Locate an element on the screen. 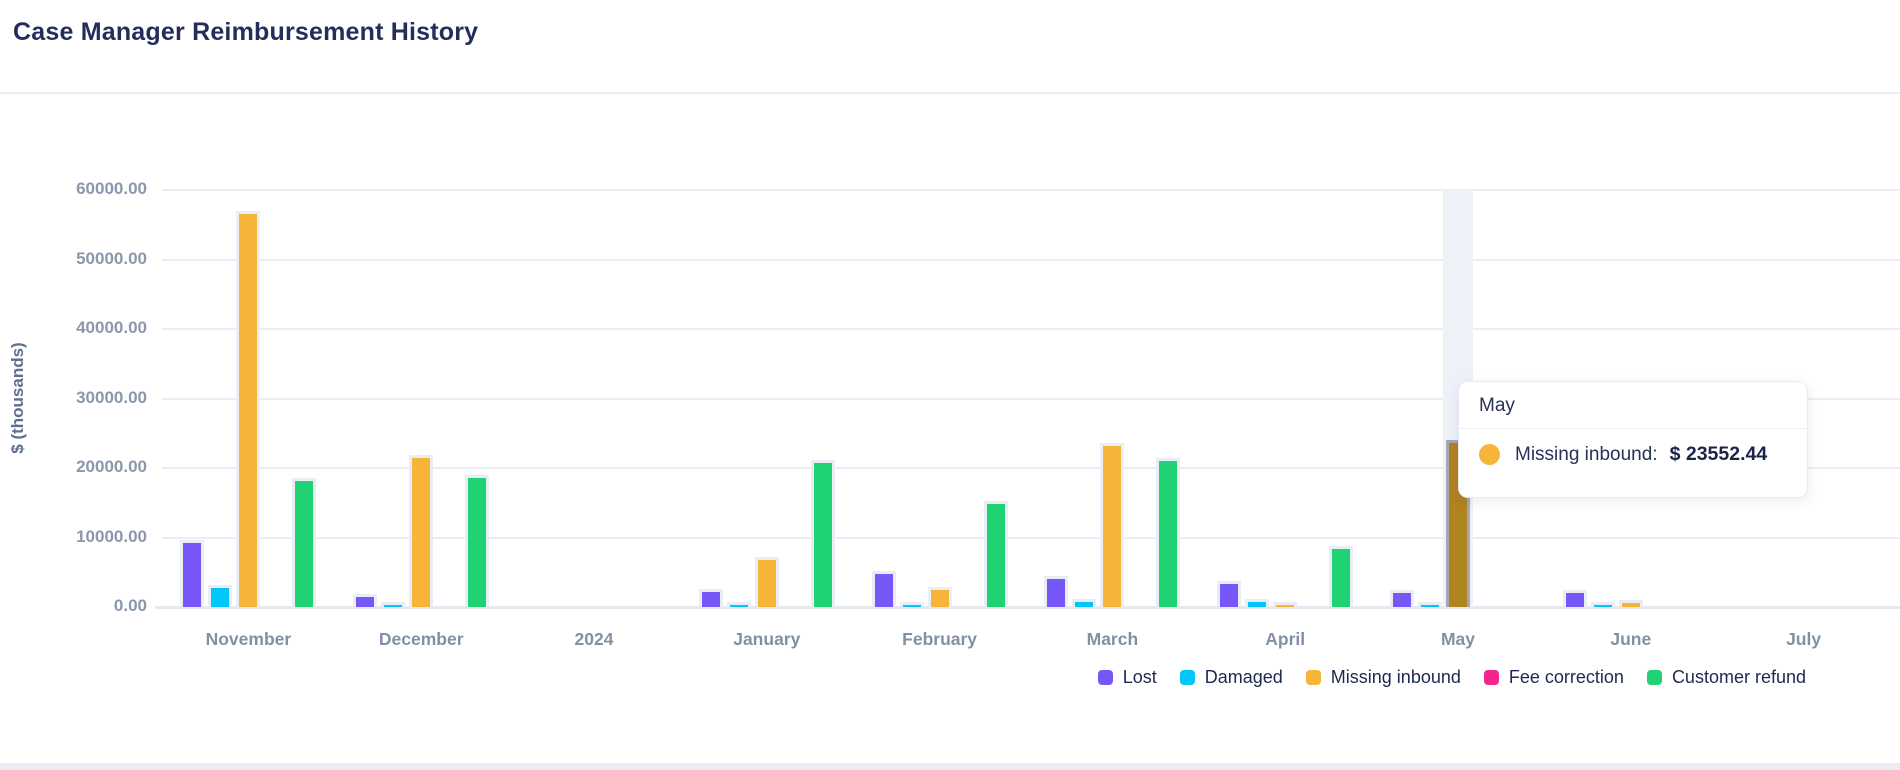 Image resolution: width=1900 pixels, height=770 pixels. bar-lost-february is located at coordinates (883, 589).